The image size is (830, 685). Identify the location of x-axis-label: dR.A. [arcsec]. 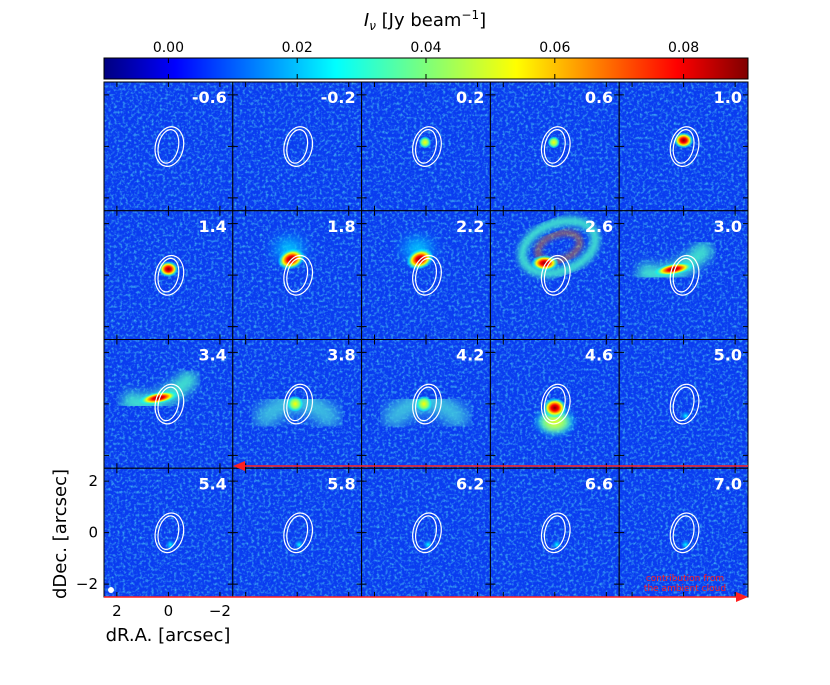
(168, 635).